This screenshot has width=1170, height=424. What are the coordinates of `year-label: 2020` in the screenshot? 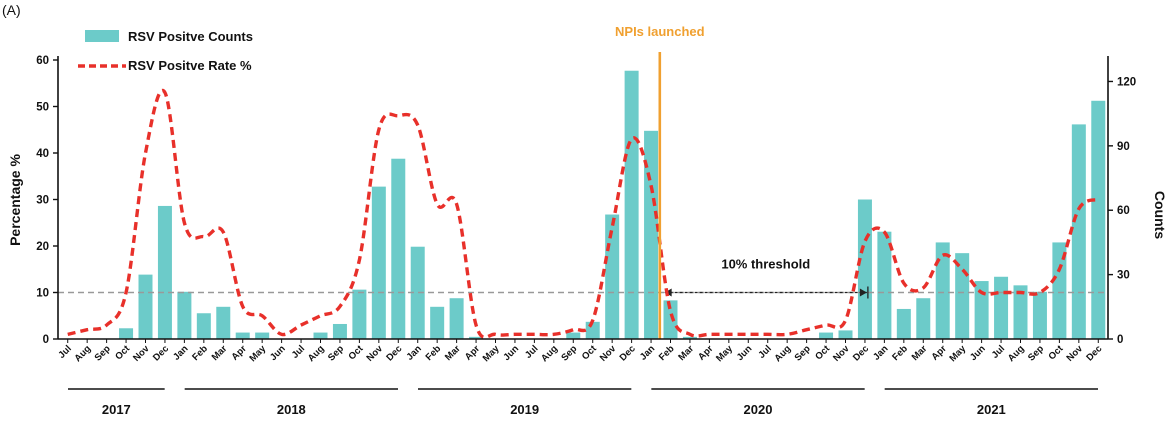 It's located at (758, 409).